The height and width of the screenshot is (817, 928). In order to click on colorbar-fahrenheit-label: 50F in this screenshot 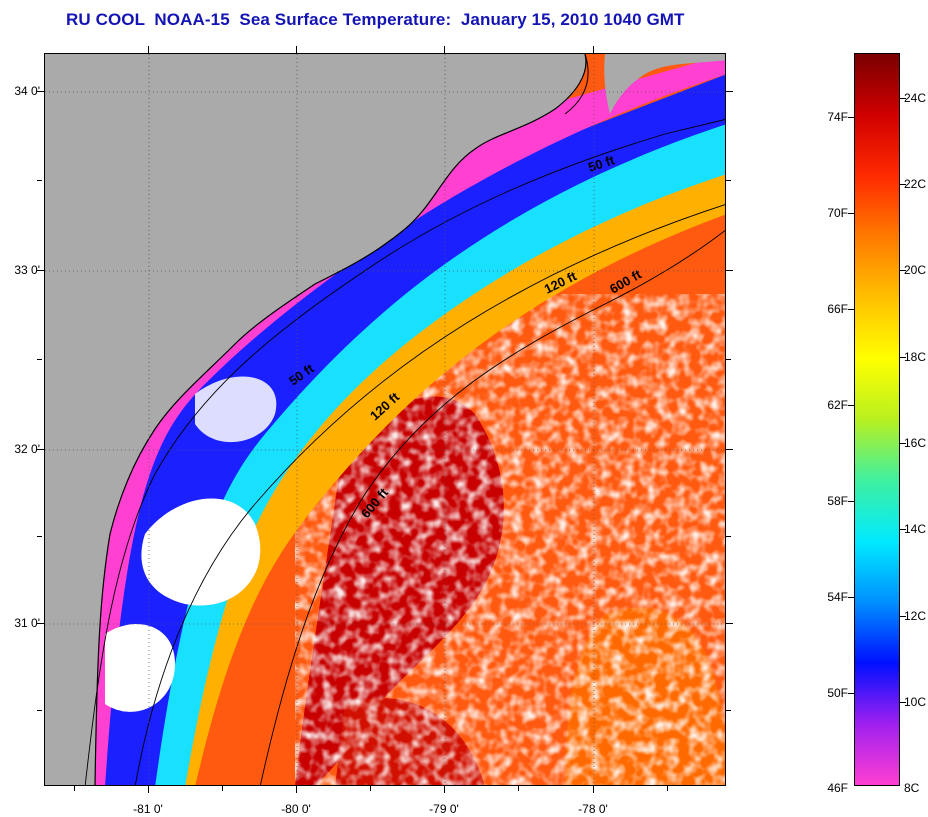, I will do `click(837, 693)`.